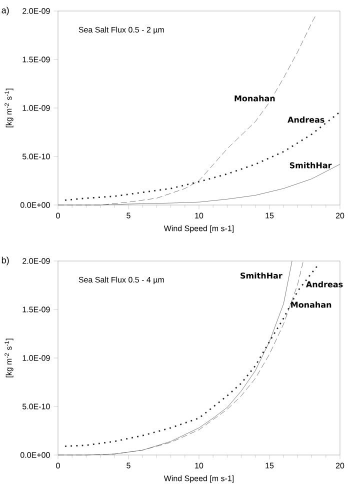  I want to click on chart-title: a), so click(5, 11).